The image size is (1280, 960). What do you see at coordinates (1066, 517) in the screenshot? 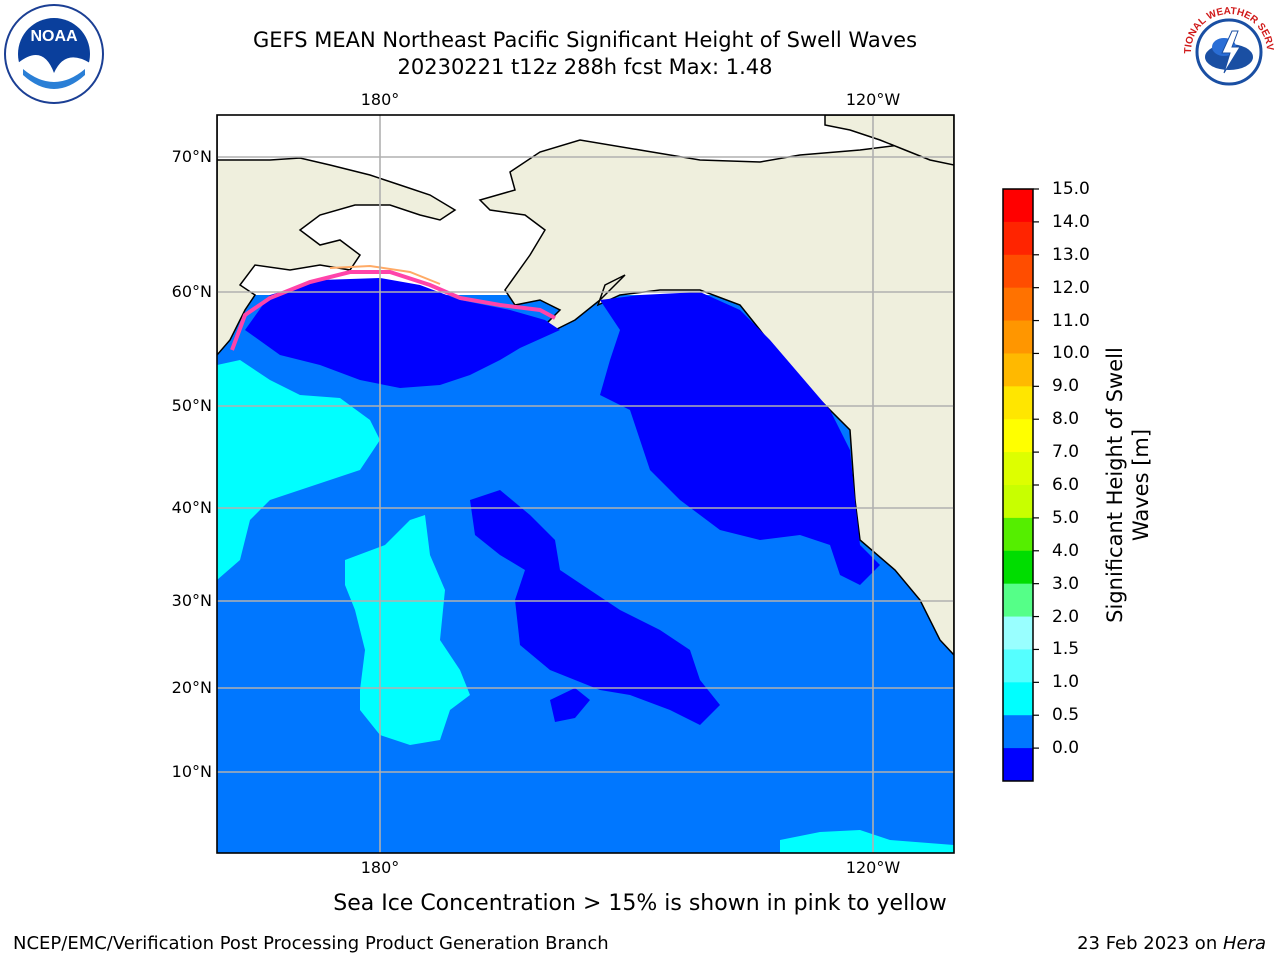
I see `colorbar-tick-label: 5.0` at bounding box center [1066, 517].